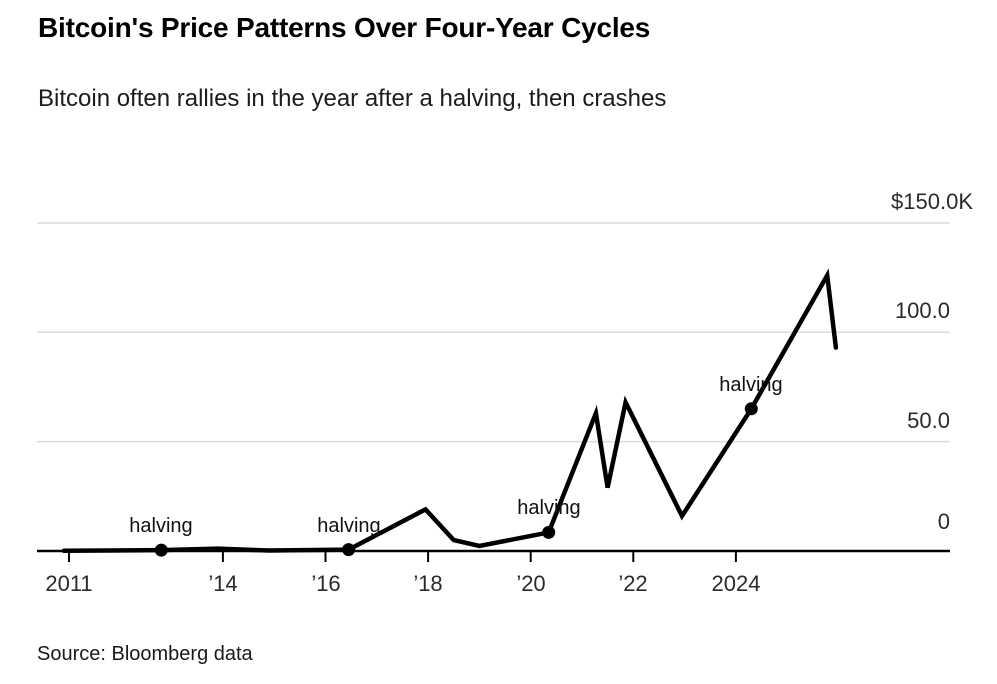 The height and width of the screenshot is (684, 997). I want to click on x-axis-label: ’16, so click(326, 583).